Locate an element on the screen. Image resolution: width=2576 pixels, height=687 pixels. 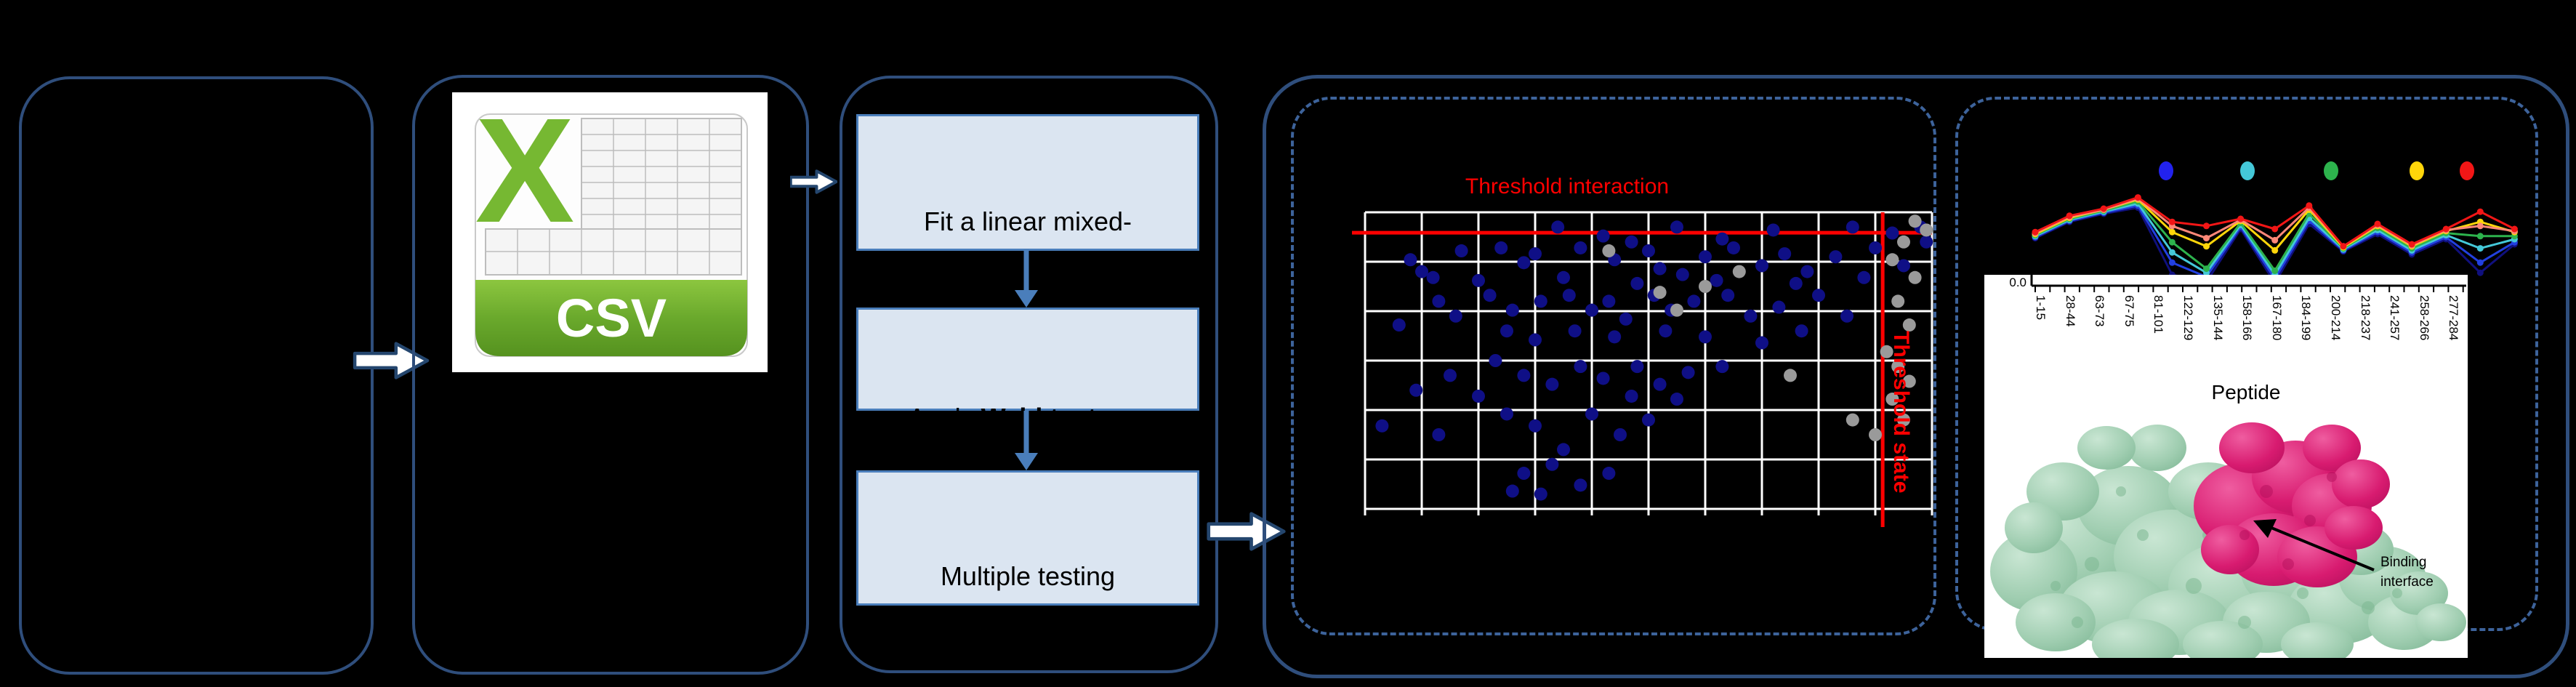
x-tick-label: 63-73 is located at coordinates (2100, 311).